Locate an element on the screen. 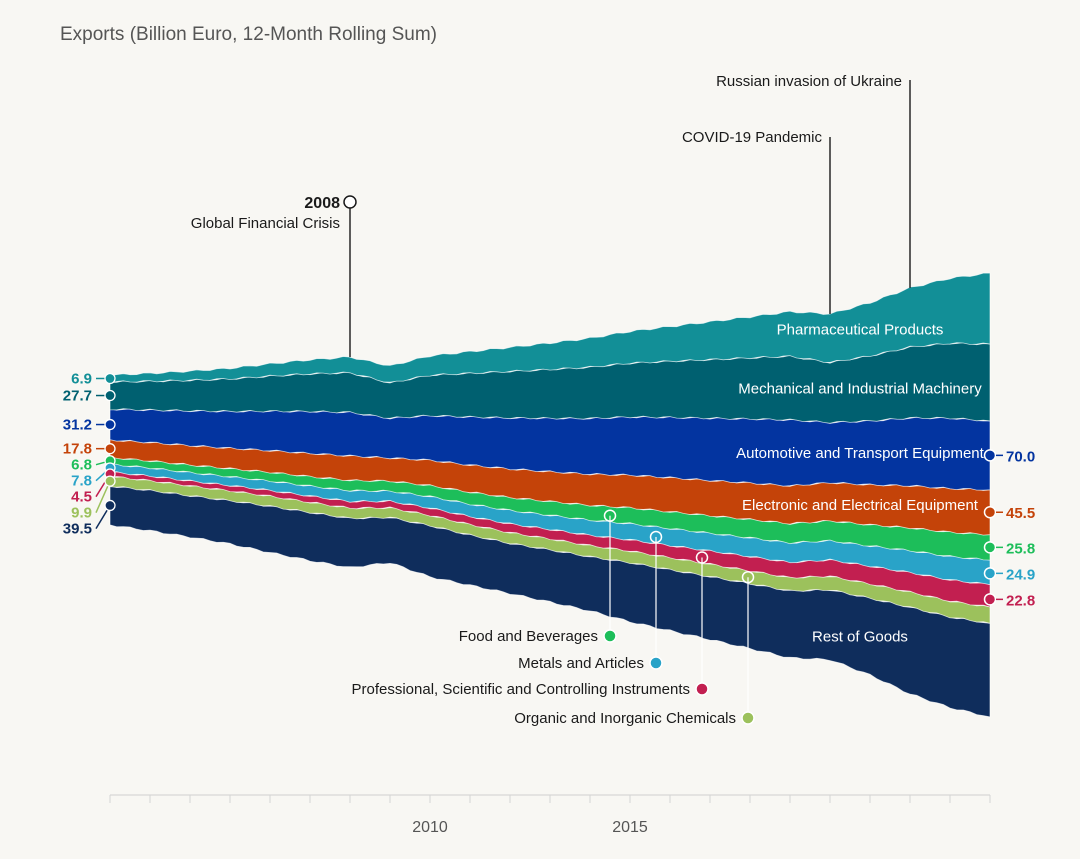 This screenshot has width=1080, height=859. start-value-4: 6.8 is located at coordinates (81, 465).